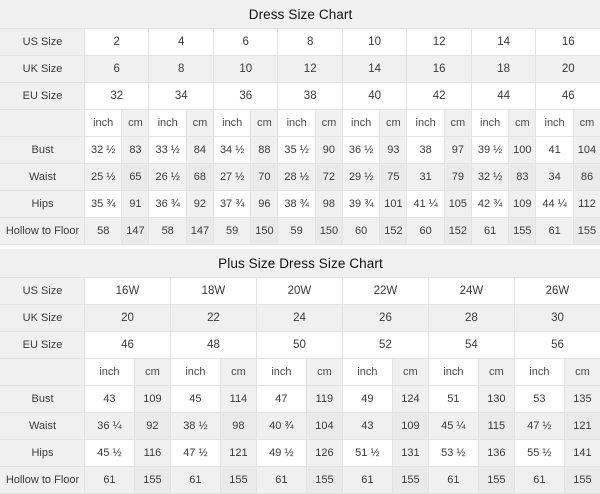 The height and width of the screenshot is (494, 600). What do you see at coordinates (360, 177) in the screenshot?
I see `measure-value-inch: 29 ½` at bounding box center [360, 177].